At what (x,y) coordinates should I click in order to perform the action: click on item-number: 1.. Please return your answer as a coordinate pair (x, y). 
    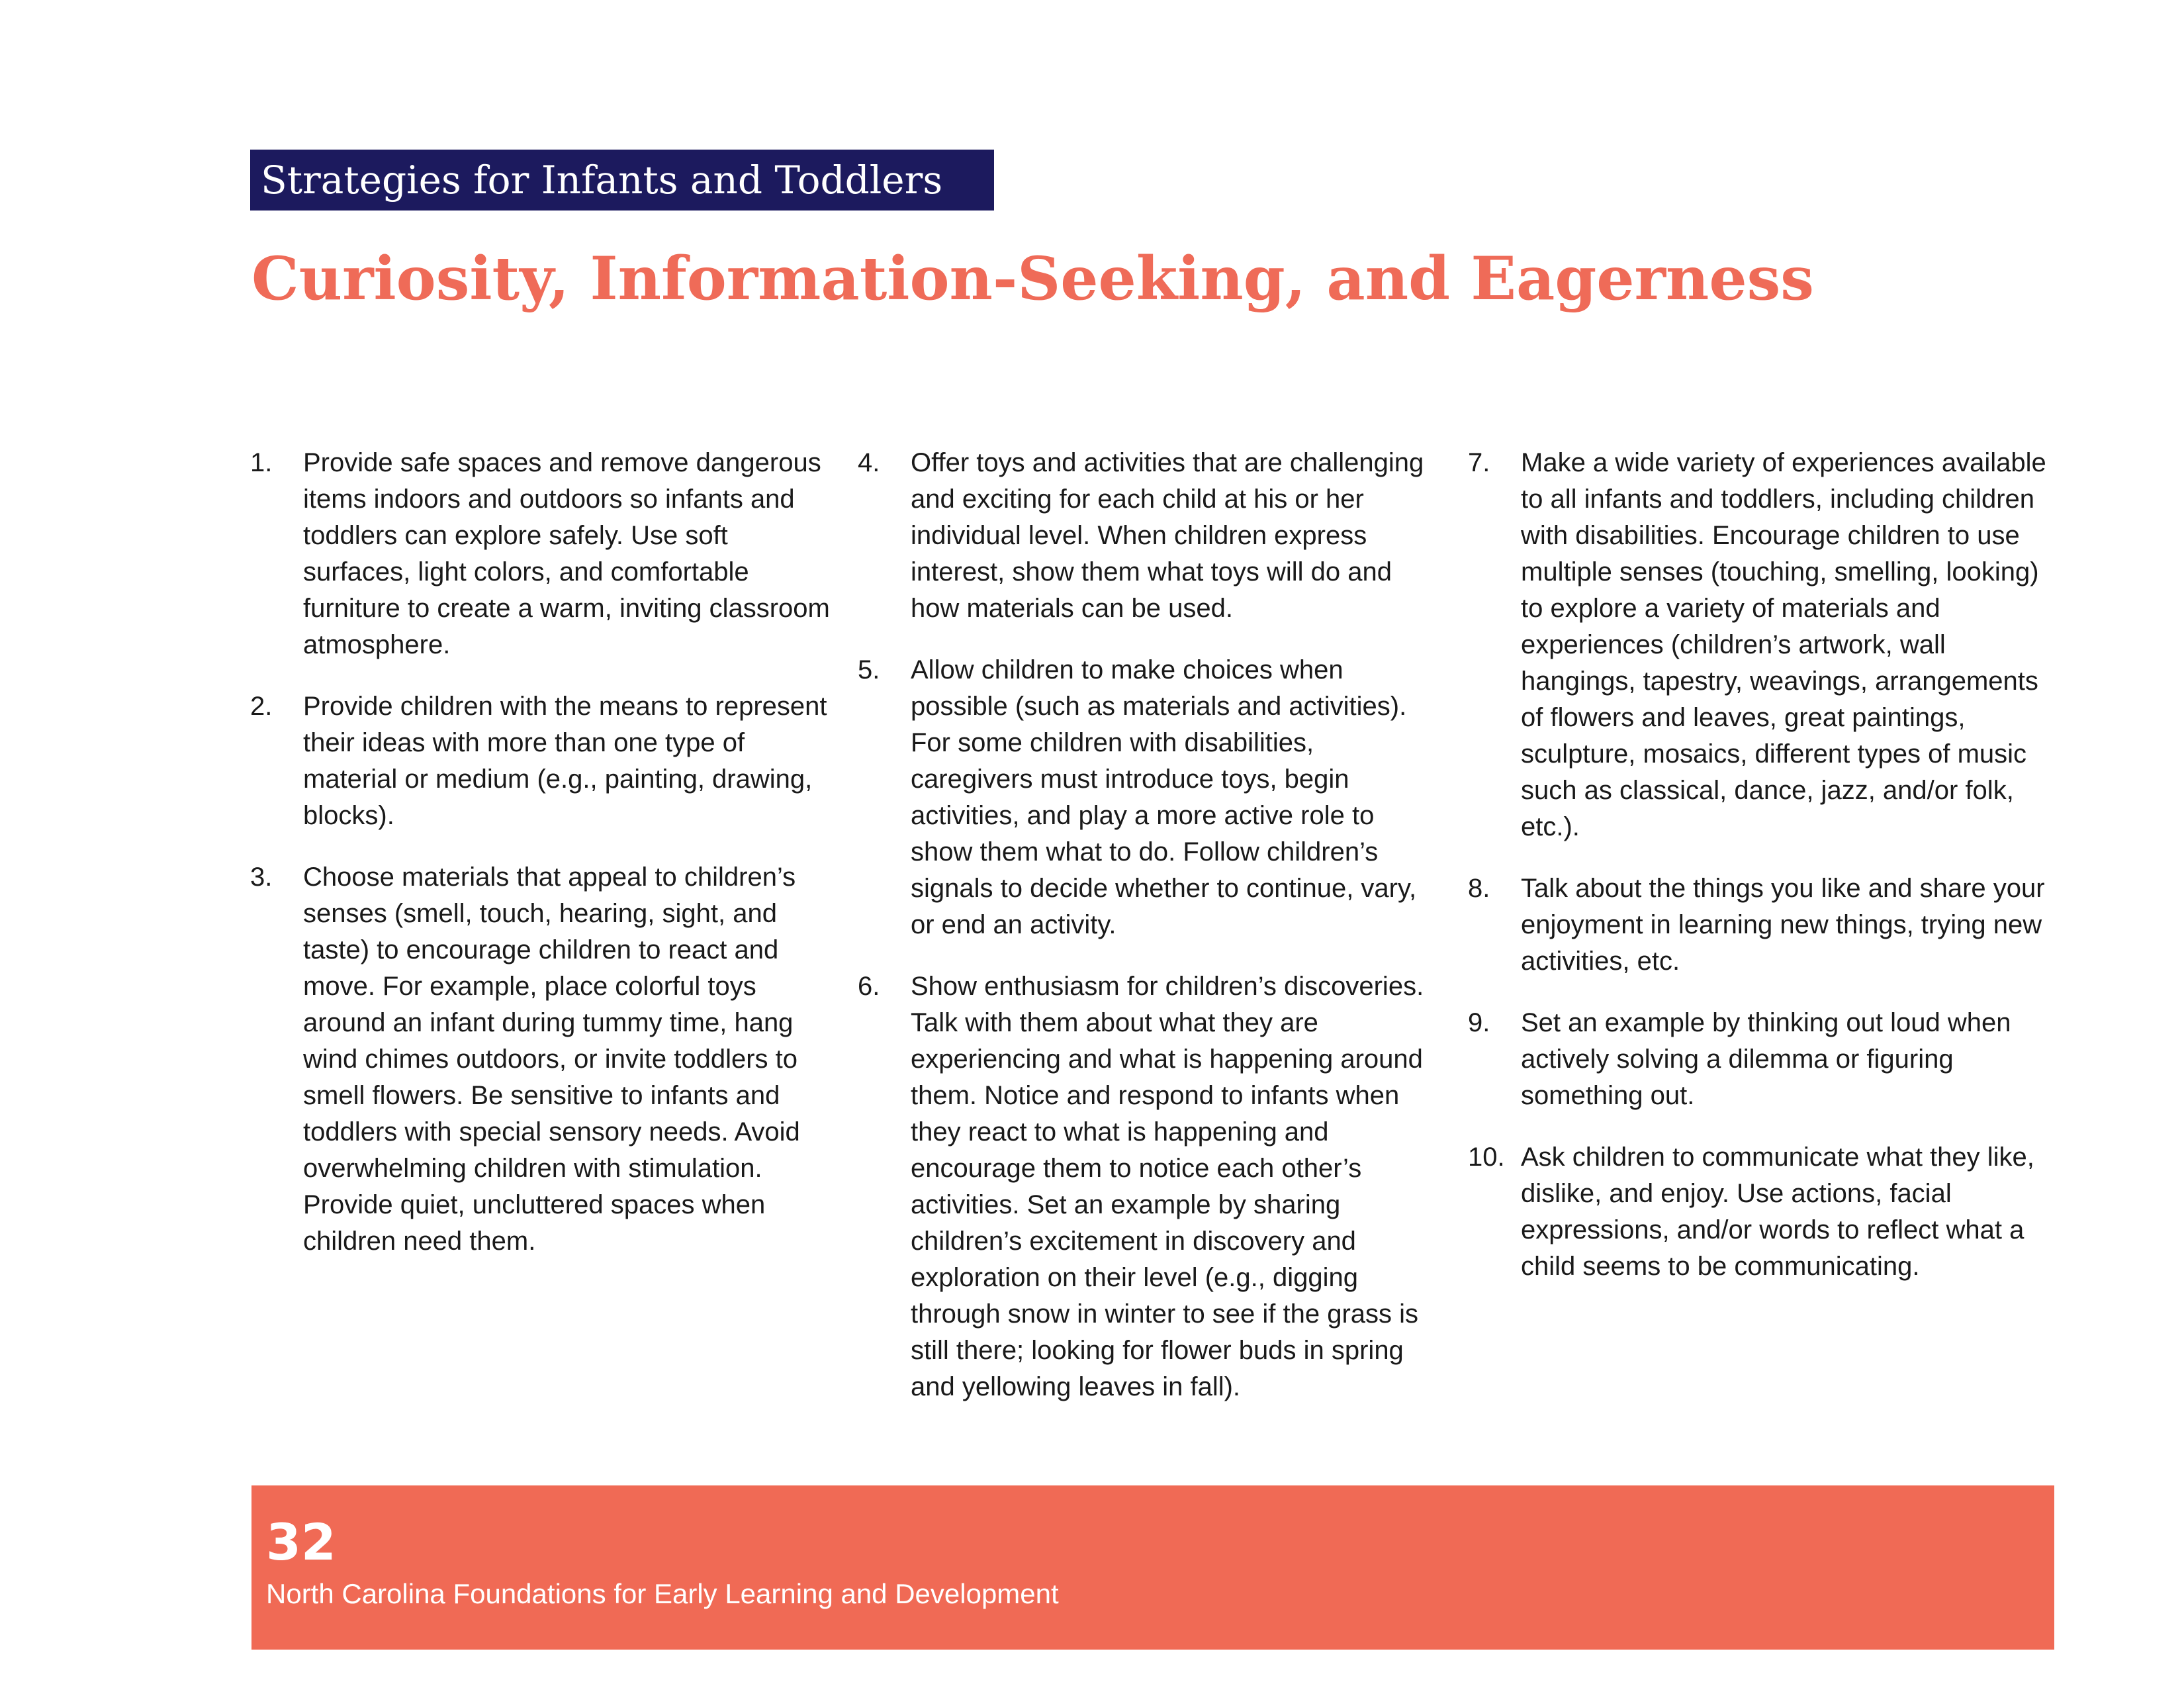
    Looking at the image, I should click on (261, 462).